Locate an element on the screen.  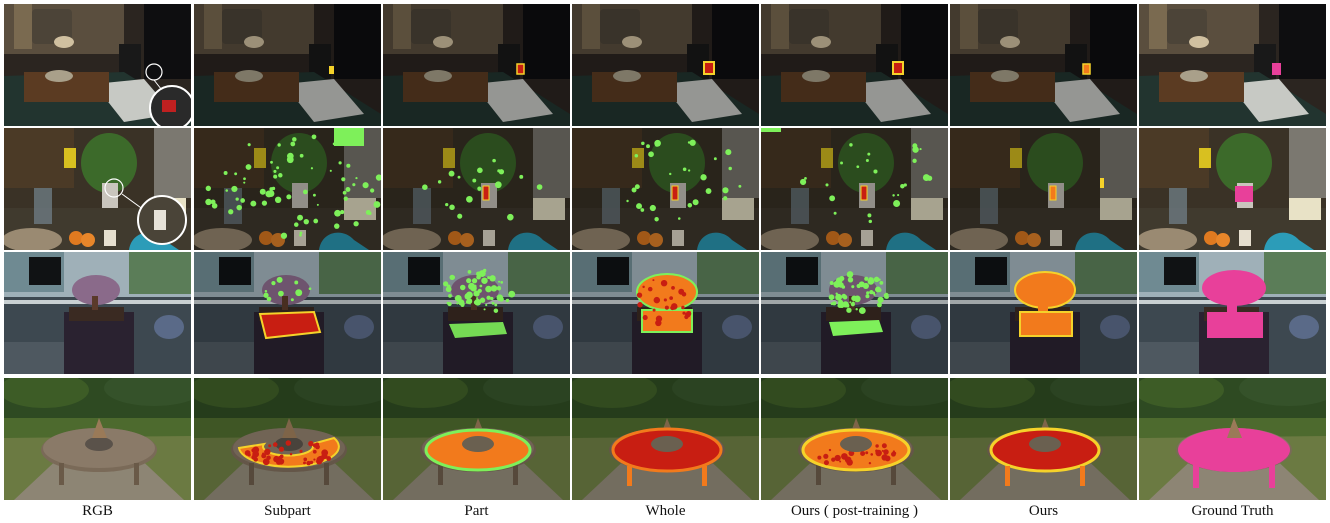
image-garden-table-ours is located at coordinates (1043, 439).